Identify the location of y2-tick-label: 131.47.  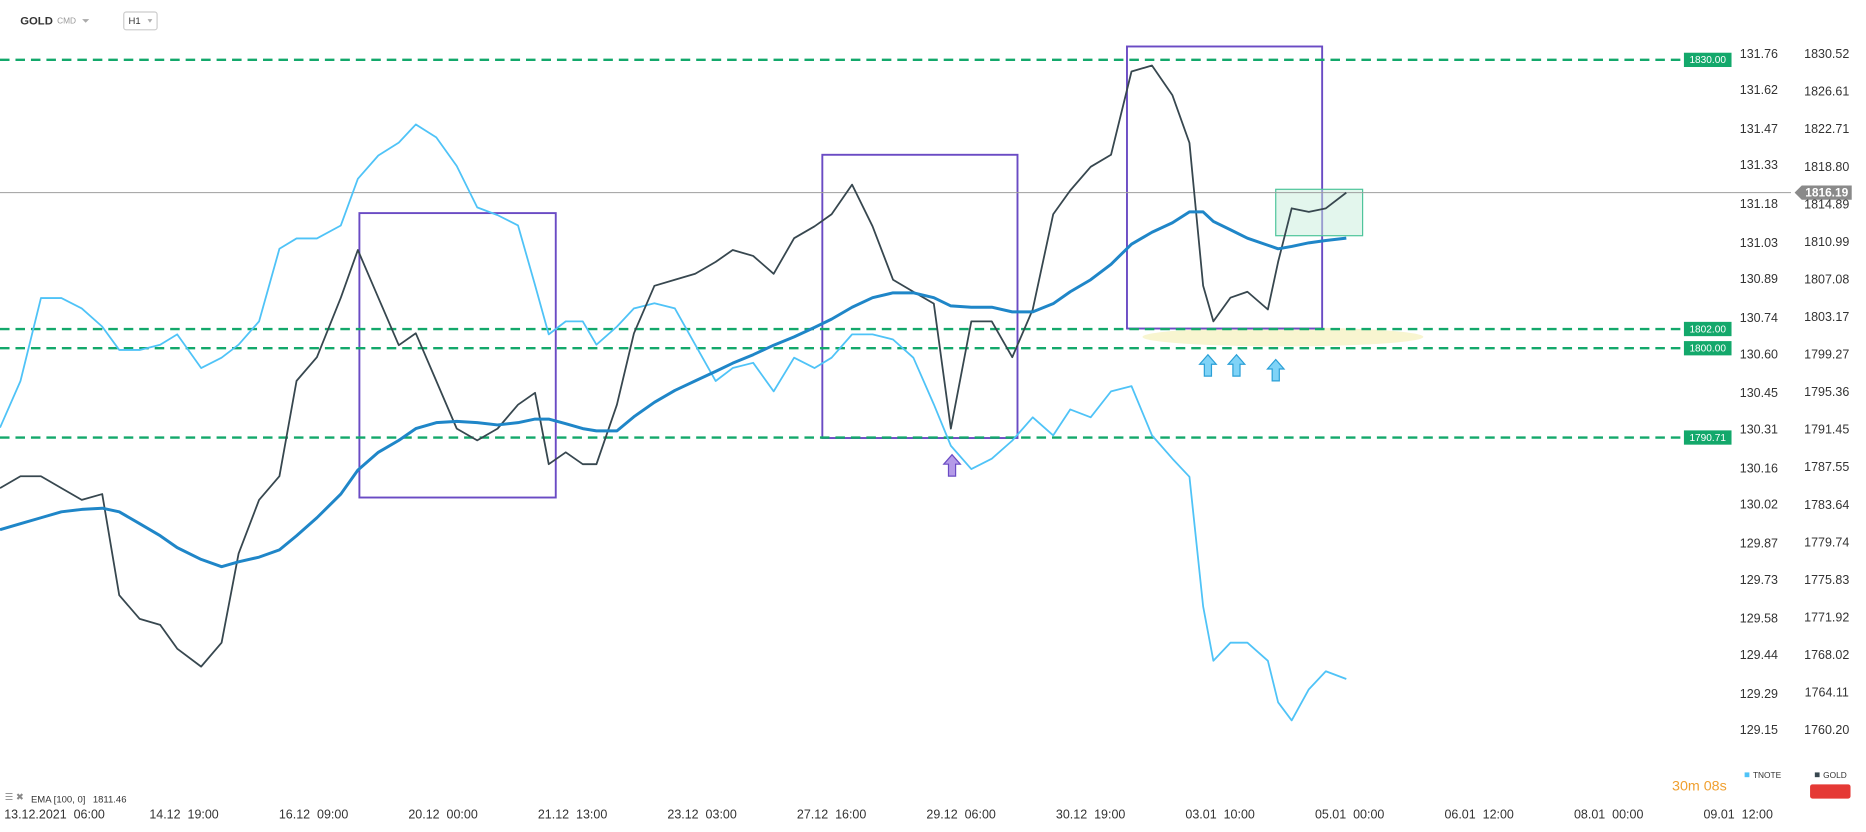
(1759, 129).